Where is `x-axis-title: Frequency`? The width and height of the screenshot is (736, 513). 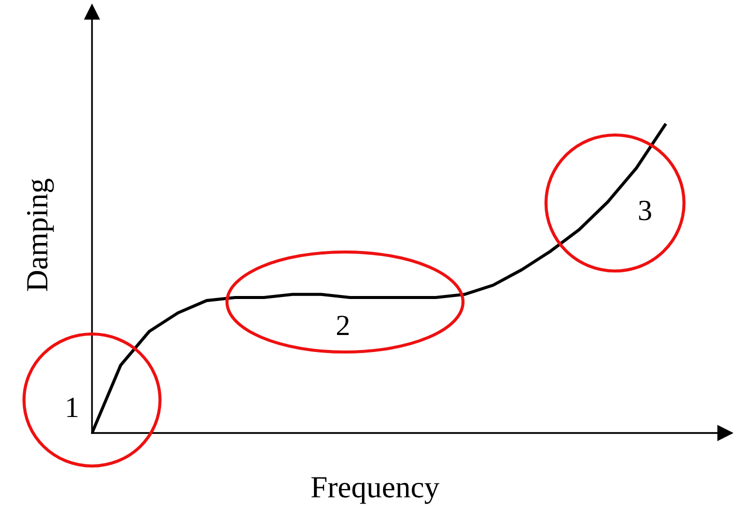
x-axis-title: Frequency is located at coordinates (375, 490).